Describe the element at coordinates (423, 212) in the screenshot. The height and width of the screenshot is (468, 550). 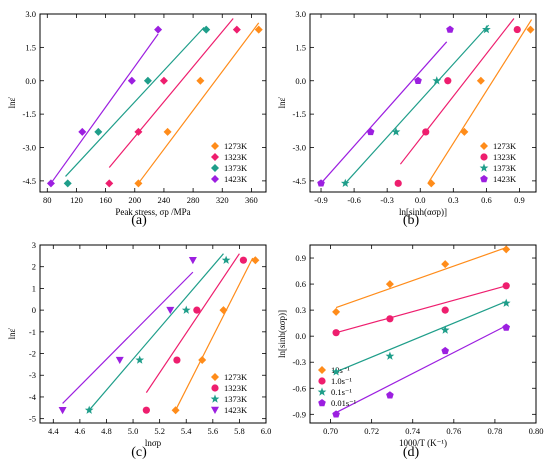
I see `x-axis-label: ln[sinh(ασp)]` at that location.